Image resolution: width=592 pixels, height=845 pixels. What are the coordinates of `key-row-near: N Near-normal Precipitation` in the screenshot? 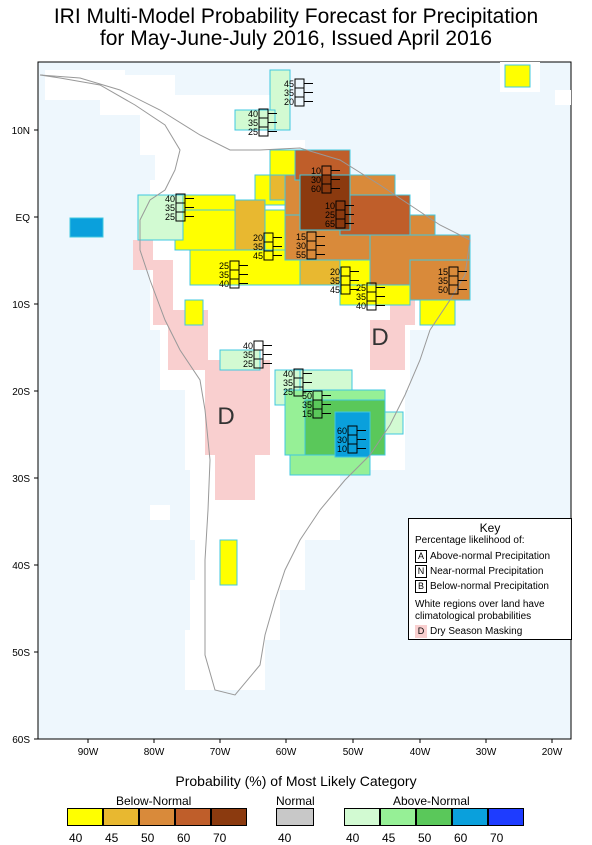 It's located at (479, 571).